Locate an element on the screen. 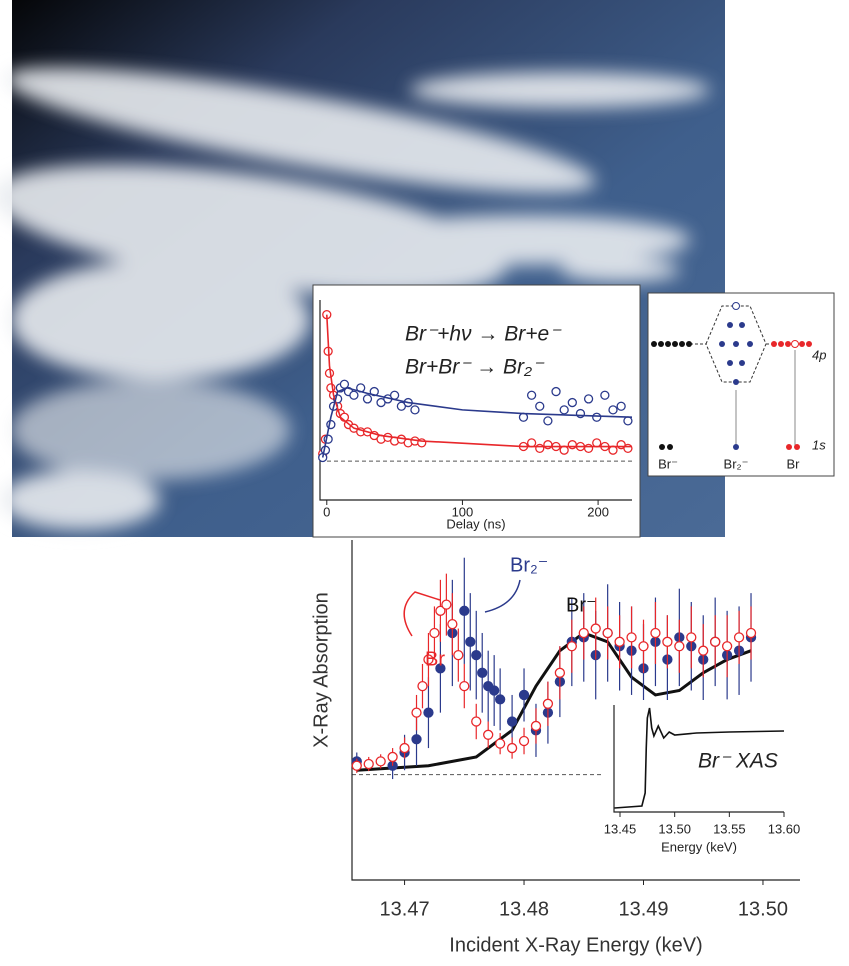  x-tick-label: 100 is located at coordinates (463, 511).